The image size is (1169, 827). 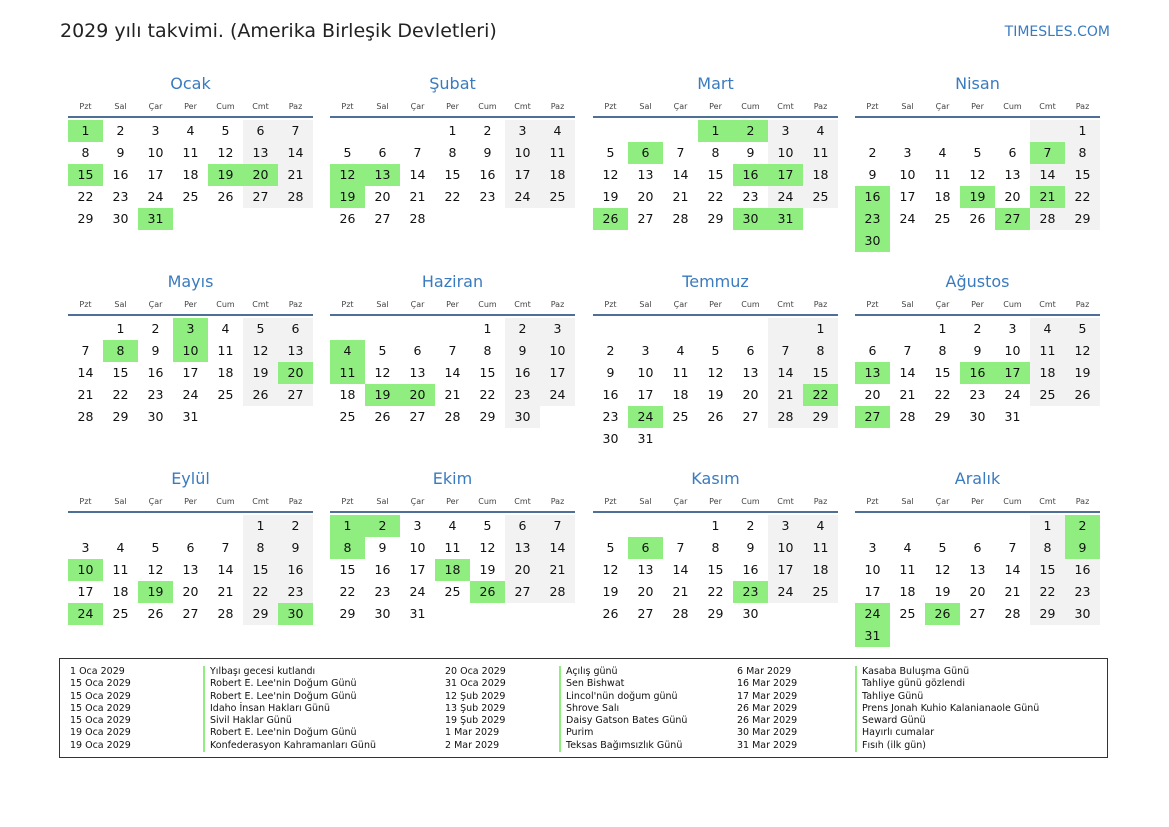 I want to click on day-cell: 14, so click(x=1047, y=175).